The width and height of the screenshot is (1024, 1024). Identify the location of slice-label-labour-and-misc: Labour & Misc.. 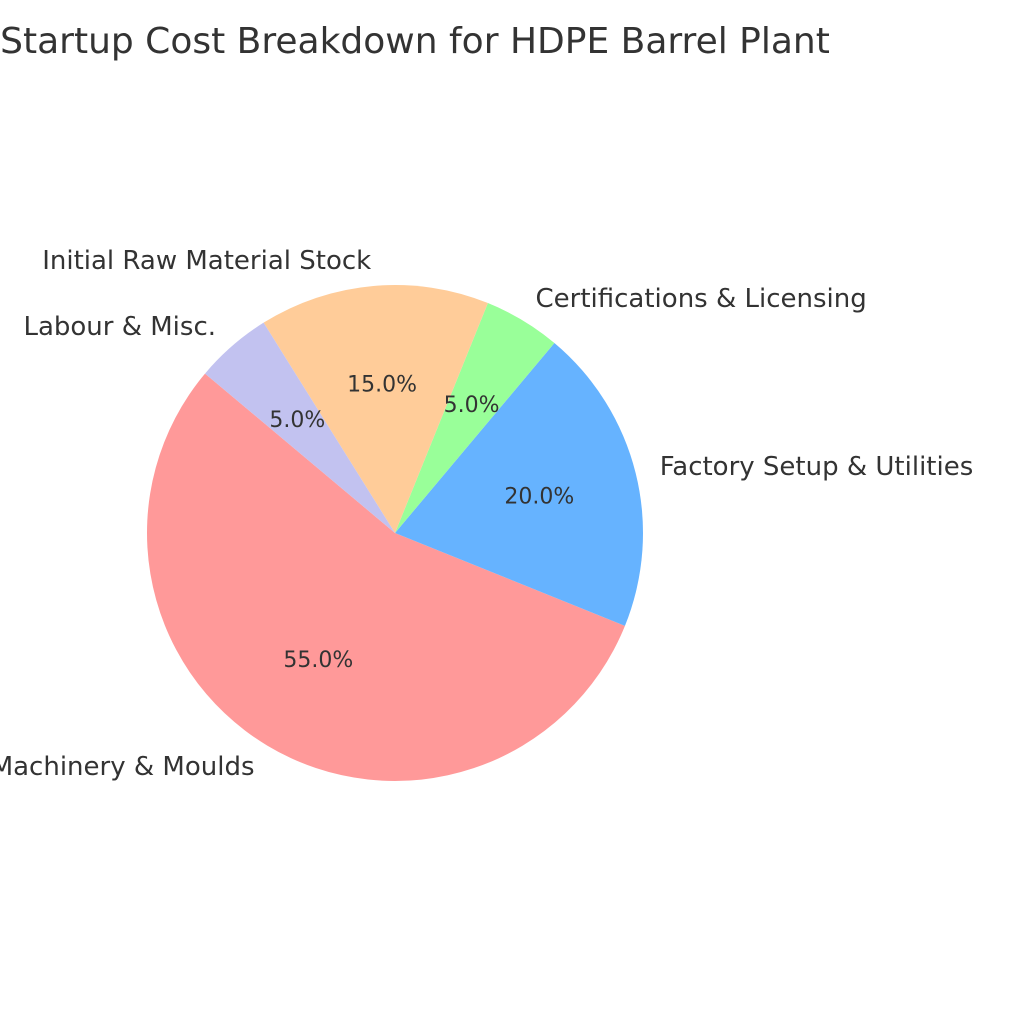
(119, 327).